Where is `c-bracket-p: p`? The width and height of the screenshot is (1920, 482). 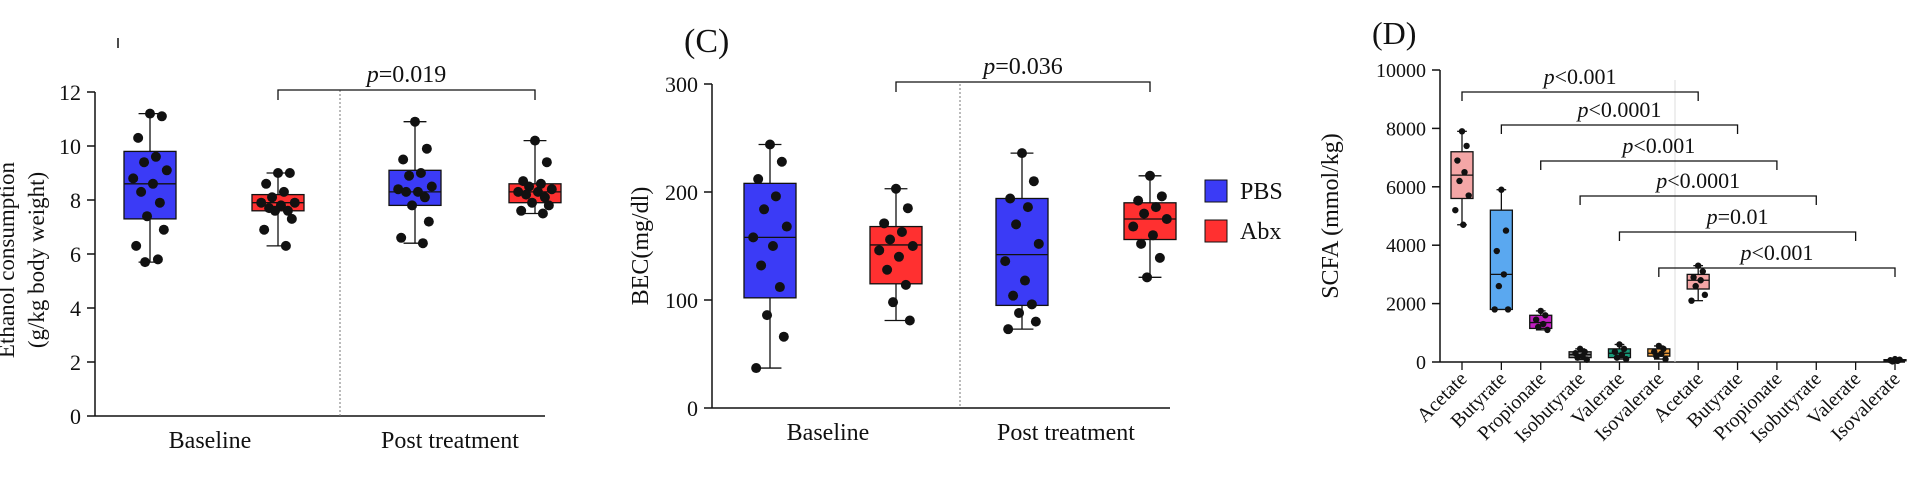
c-bracket-p: p is located at coordinates (988, 67).